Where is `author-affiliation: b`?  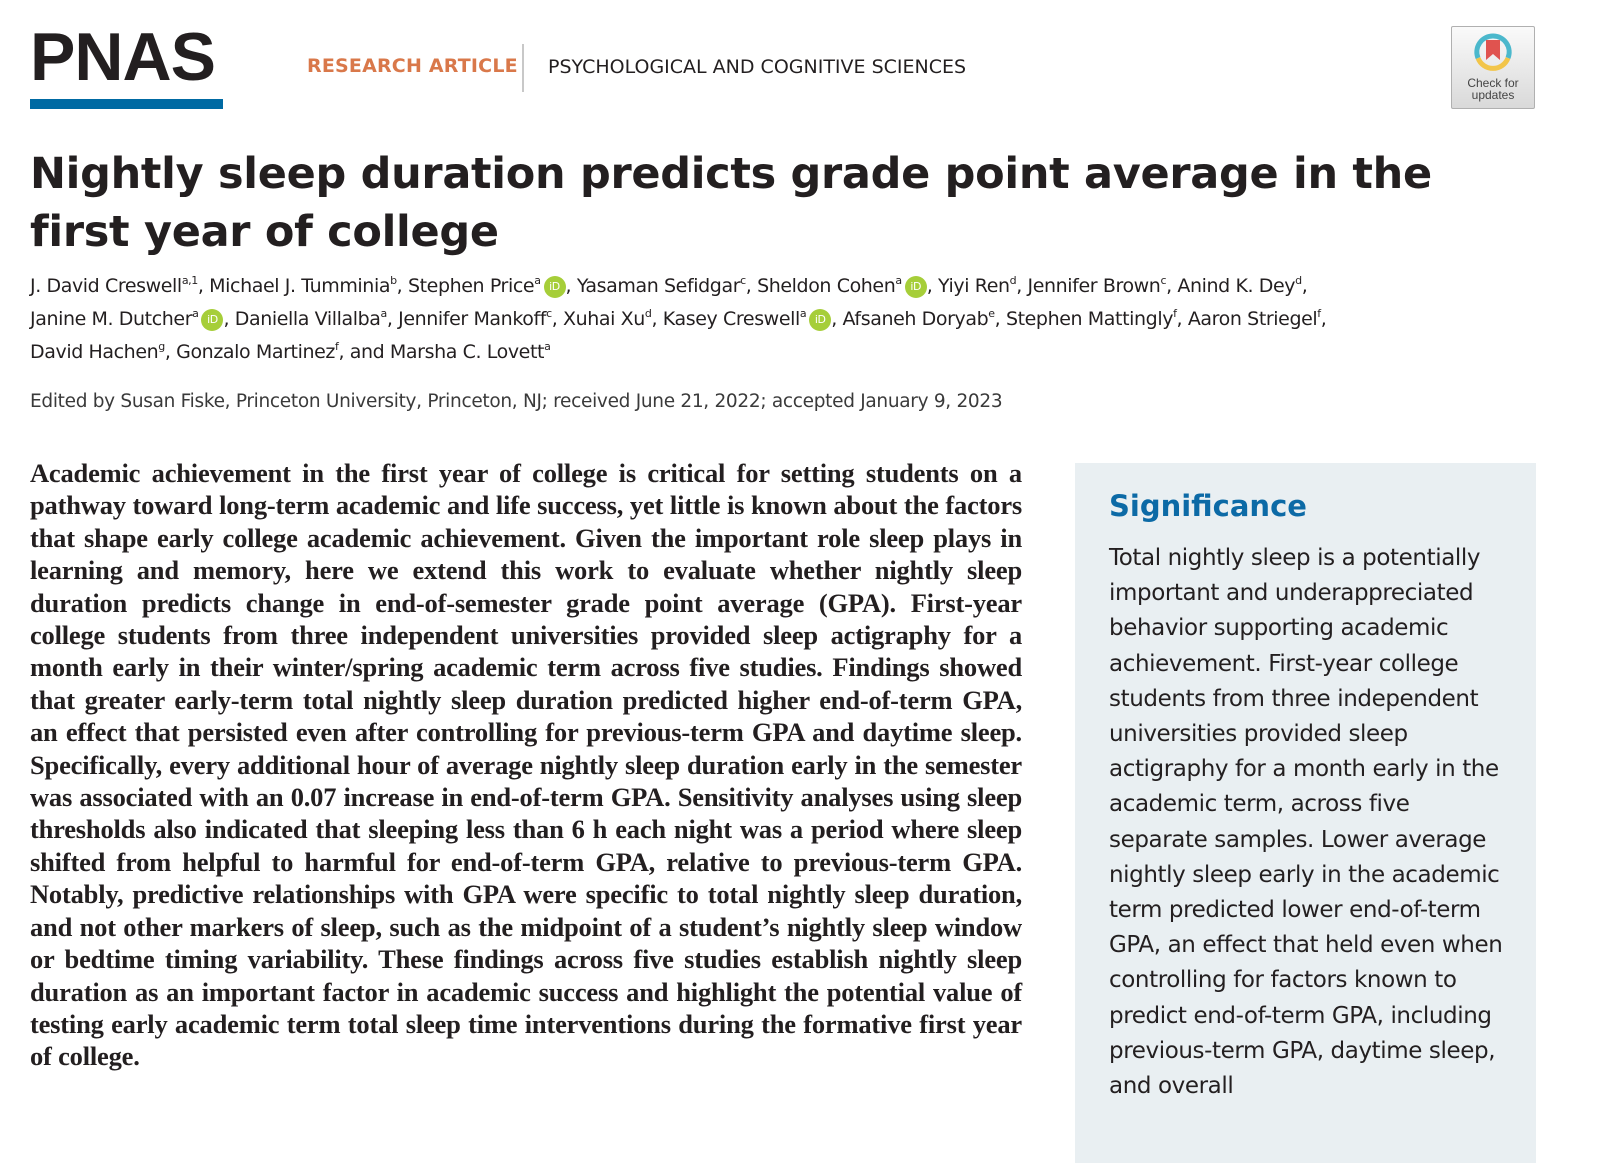
author-affiliation: b is located at coordinates (393, 280).